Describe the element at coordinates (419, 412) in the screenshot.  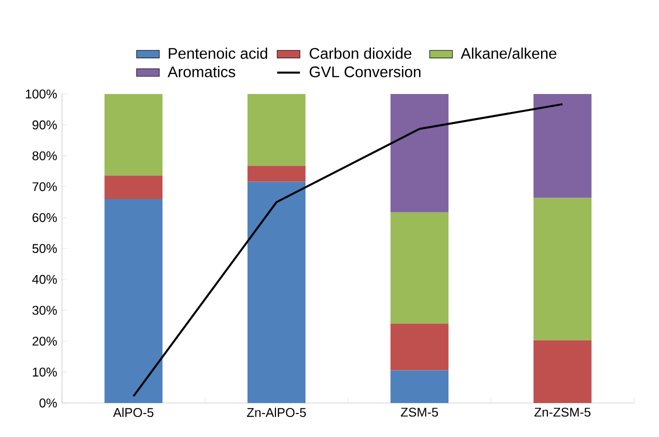
I see `x-tick-label: ZSM-5` at that location.